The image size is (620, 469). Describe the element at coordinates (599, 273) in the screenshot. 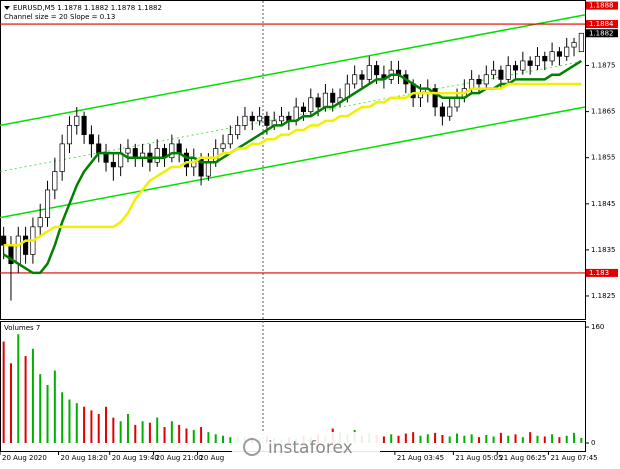

I see `price-marker-label: 1.183` at that location.